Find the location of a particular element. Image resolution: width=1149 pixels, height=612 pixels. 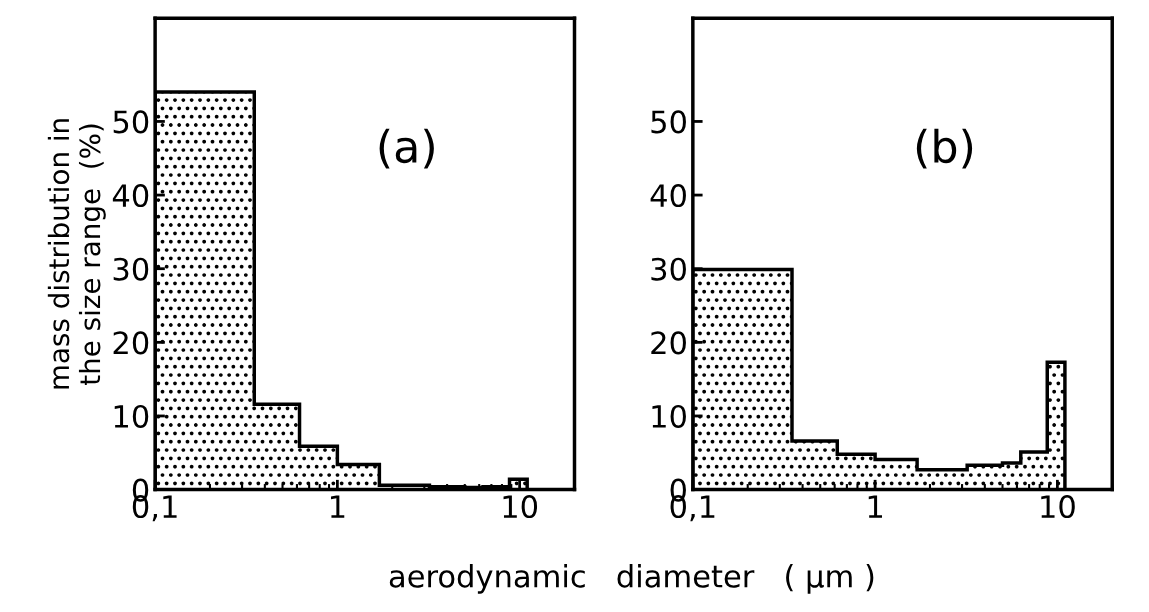

annotation: (b) is located at coordinates (944, 148).